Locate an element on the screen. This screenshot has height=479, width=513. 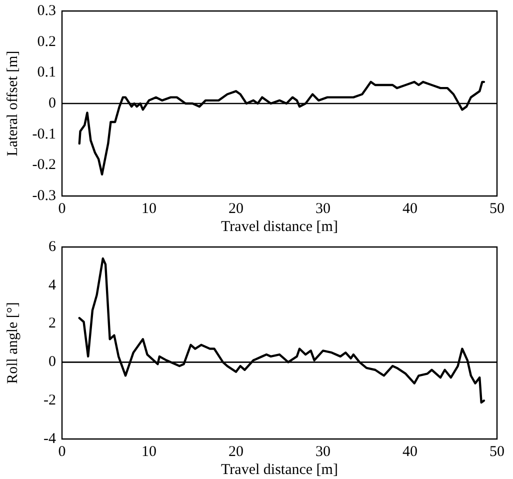
y-axis-title: Roll angle [°] is located at coordinates (12, 343).